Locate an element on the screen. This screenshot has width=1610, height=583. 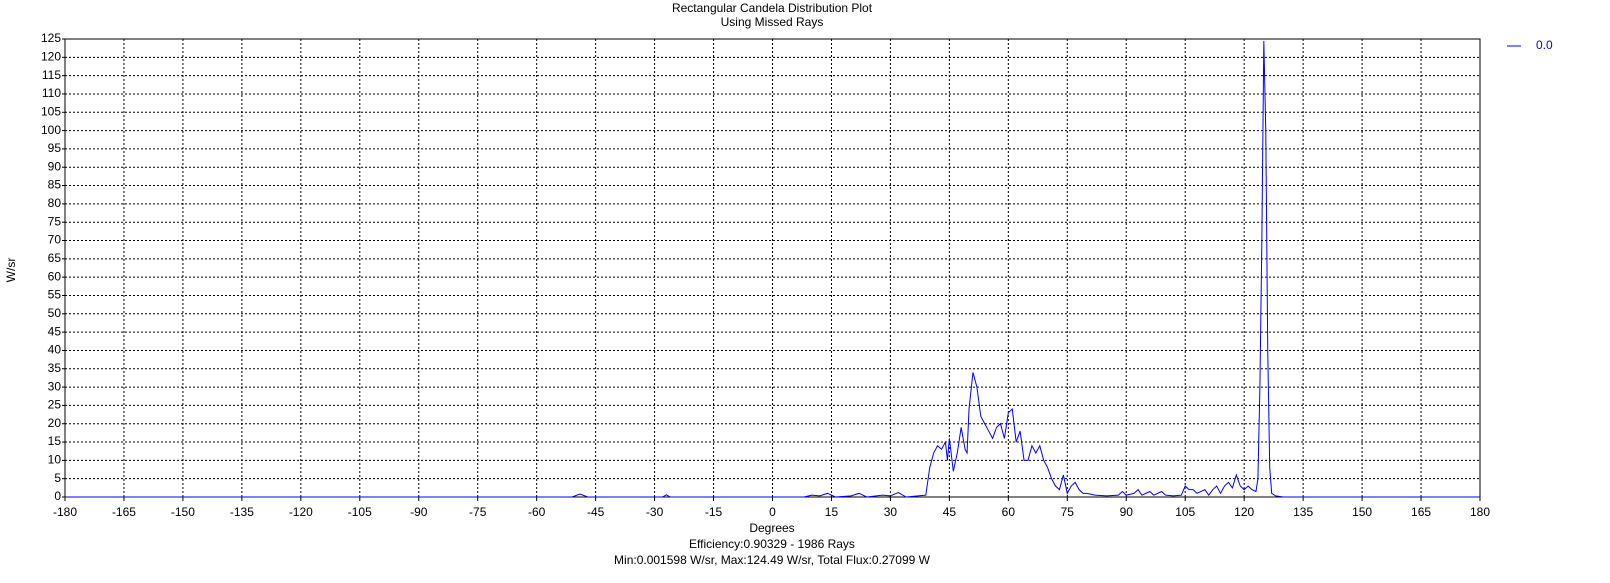
x-tick-label: 45 is located at coordinates (950, 512).